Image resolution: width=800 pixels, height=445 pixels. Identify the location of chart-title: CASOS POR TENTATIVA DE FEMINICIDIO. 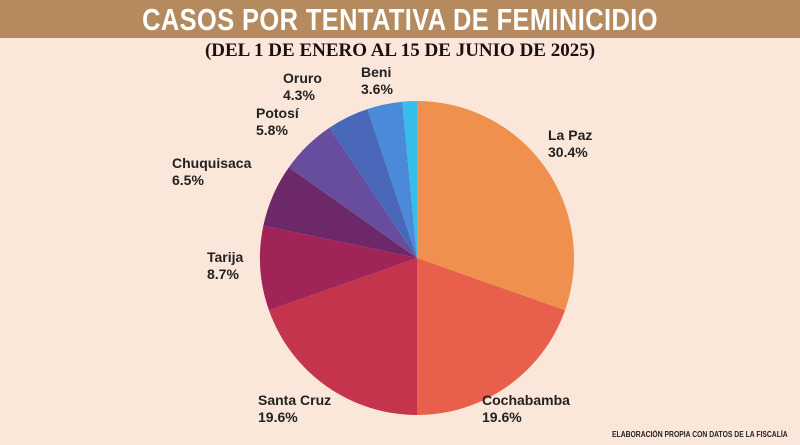
(400, 19).